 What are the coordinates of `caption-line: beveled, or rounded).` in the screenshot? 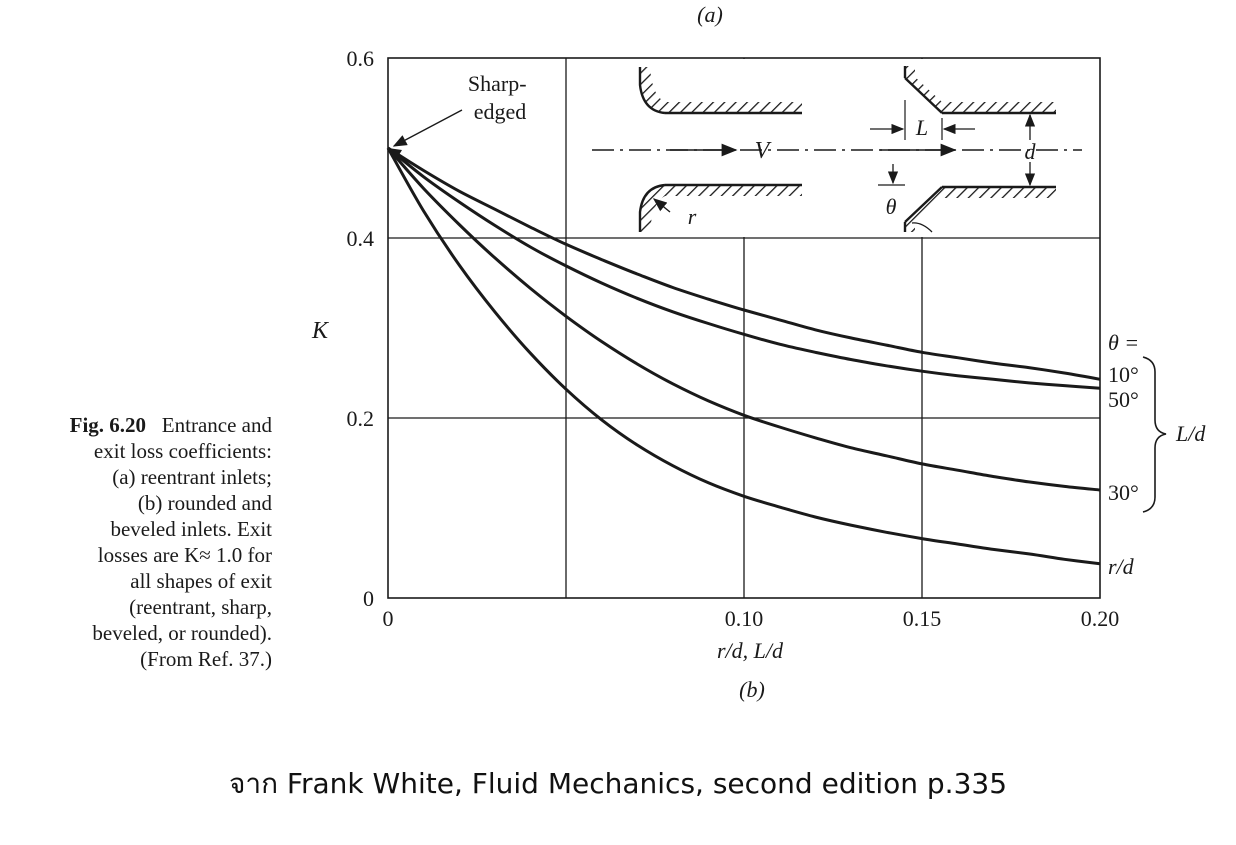 It's located at (182, 633).